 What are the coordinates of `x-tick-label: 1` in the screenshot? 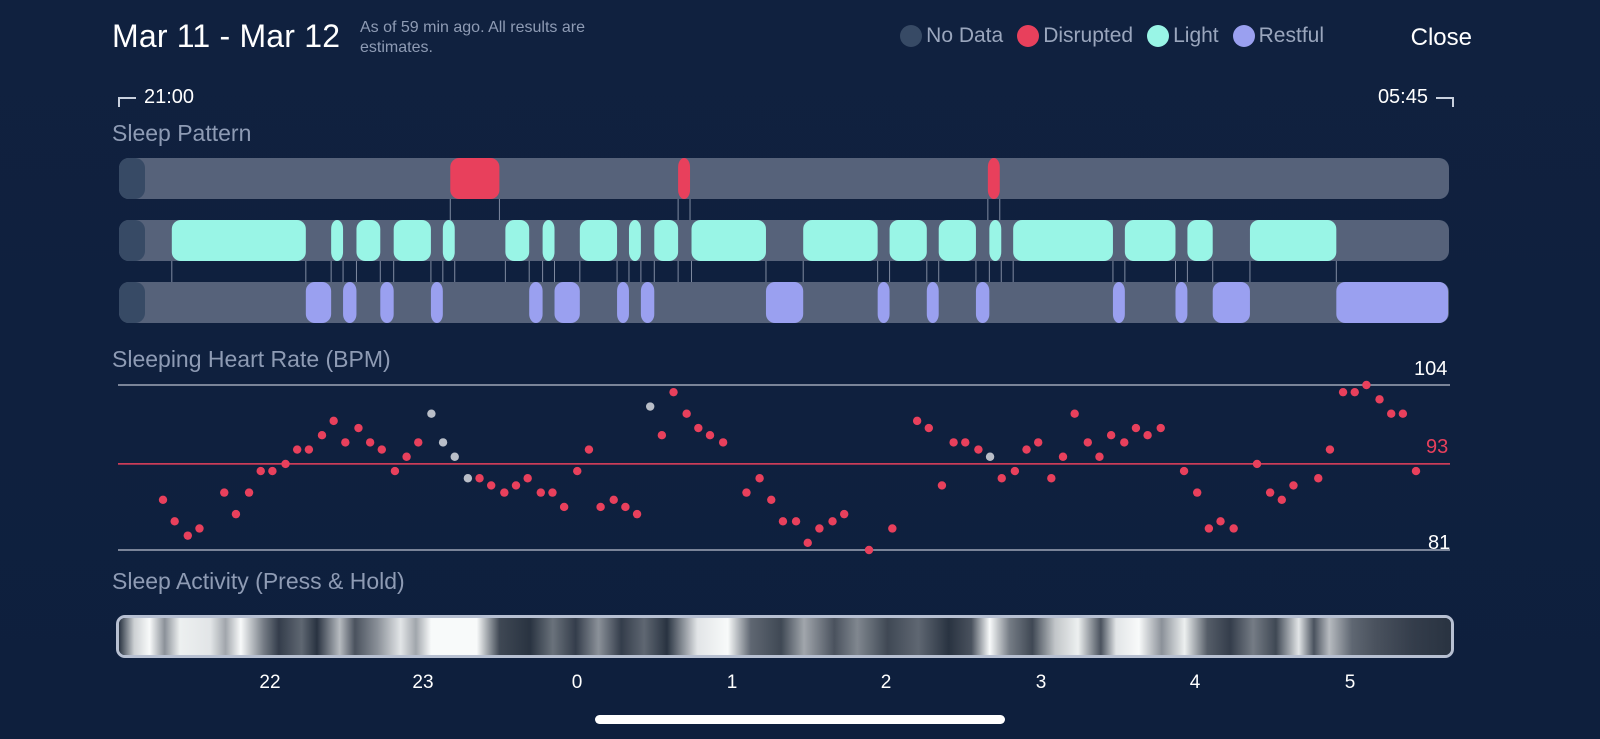 It's located at (732, 682).